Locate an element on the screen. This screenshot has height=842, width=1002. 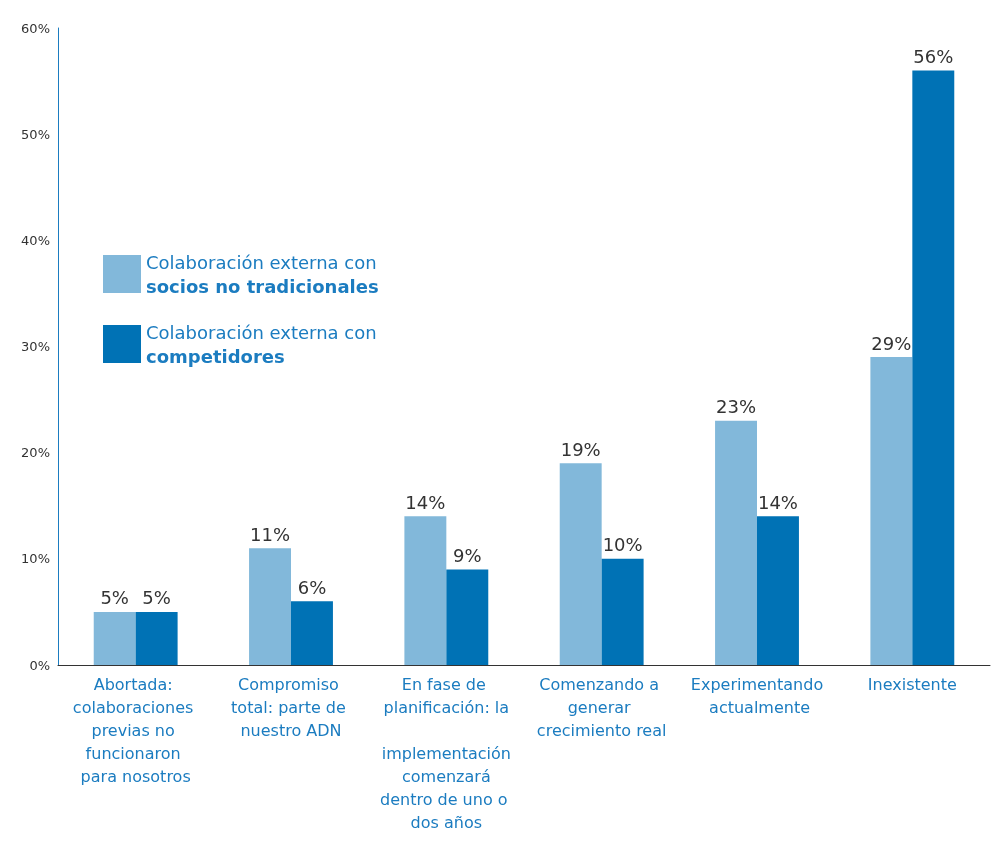
data-label: 19% is located at coordinates (580, 449).